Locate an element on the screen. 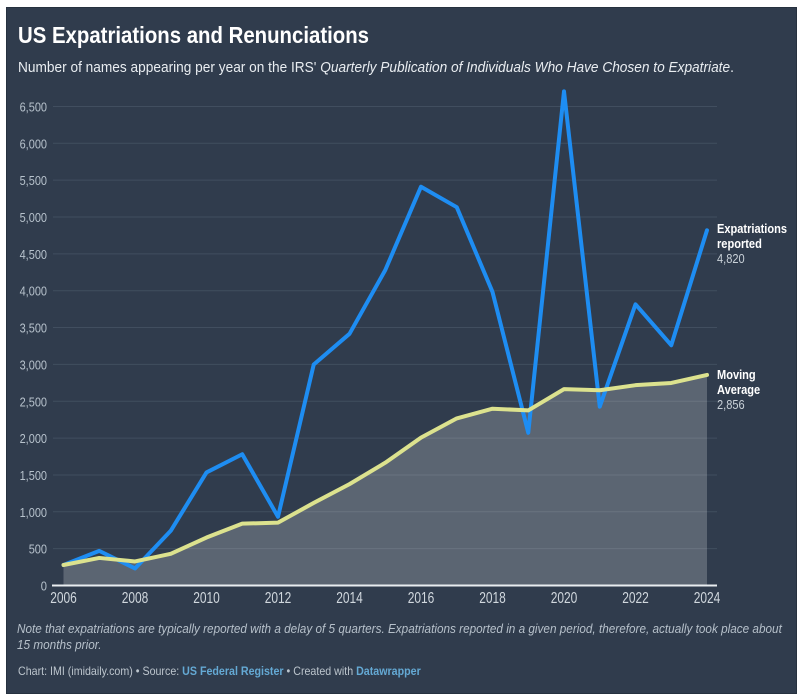 The height and width of the screenshot is (698, 800). svg-text: 0 is located at coordinates (44, 587).